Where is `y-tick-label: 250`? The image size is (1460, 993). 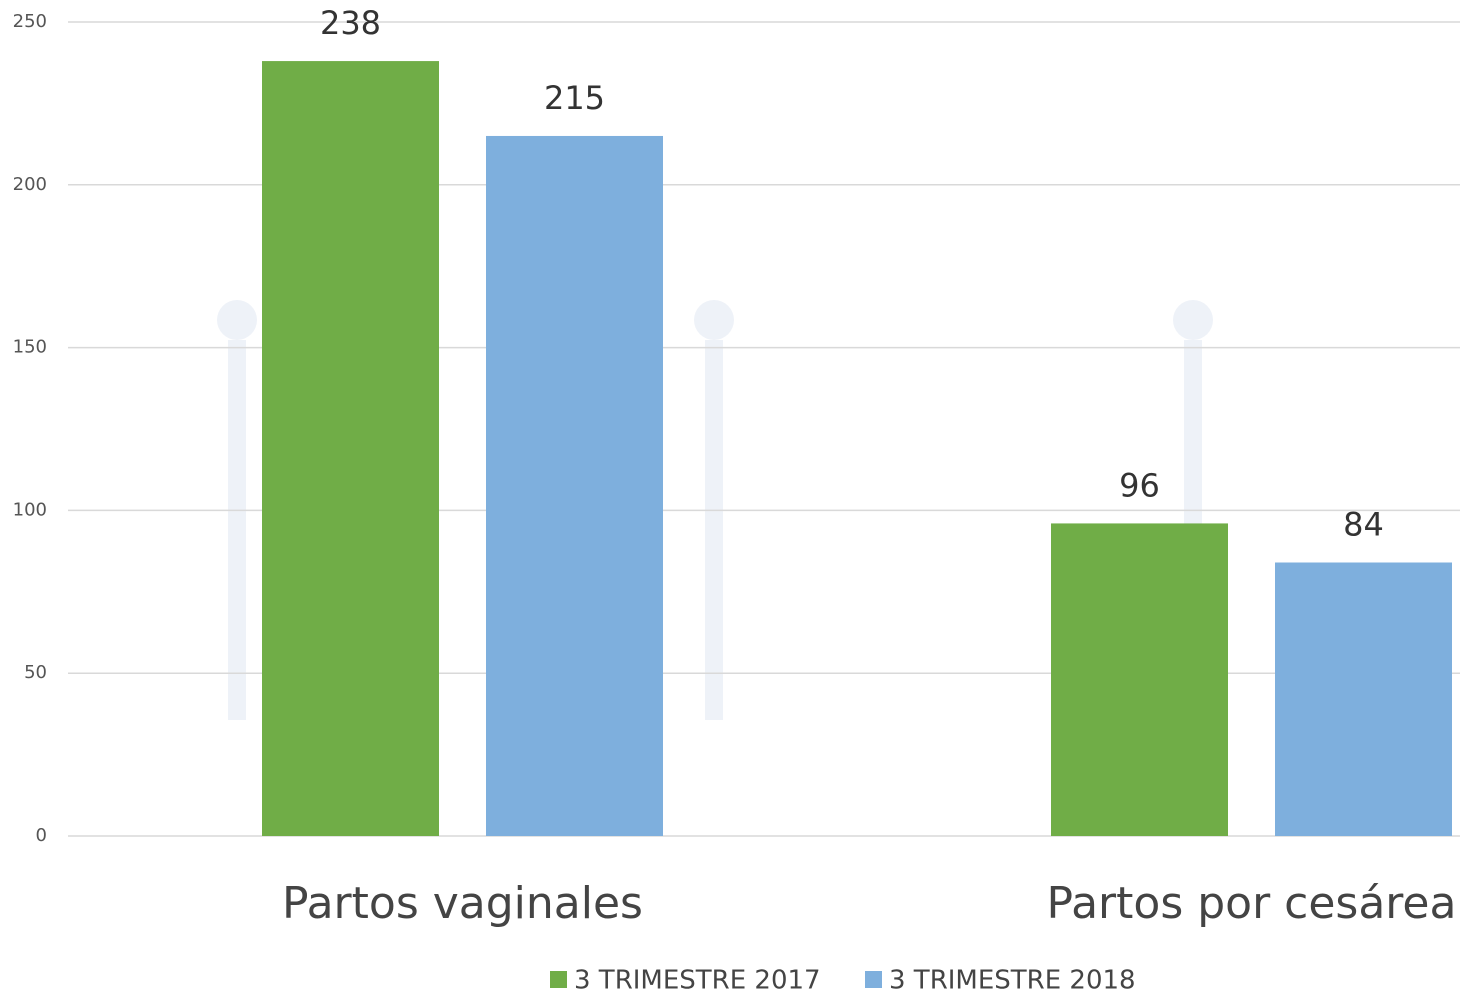
y-tick-label: 250 is located at coordinates (30, 21).